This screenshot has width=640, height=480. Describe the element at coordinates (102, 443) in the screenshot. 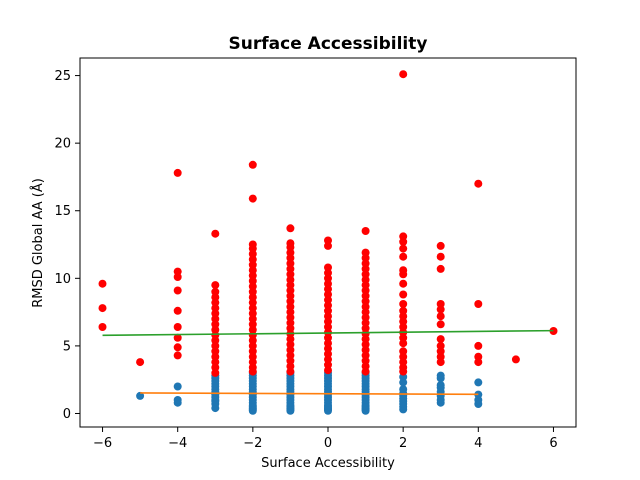

I see `x-tick-label: −6` at that location.